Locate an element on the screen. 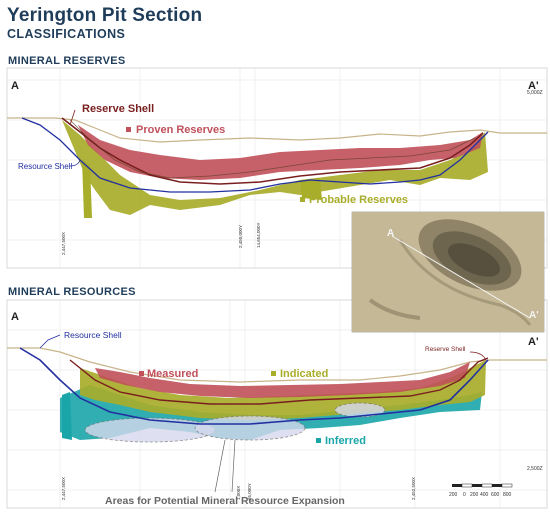  reserve-shell-line-resources is located at coordinates (279, 381).